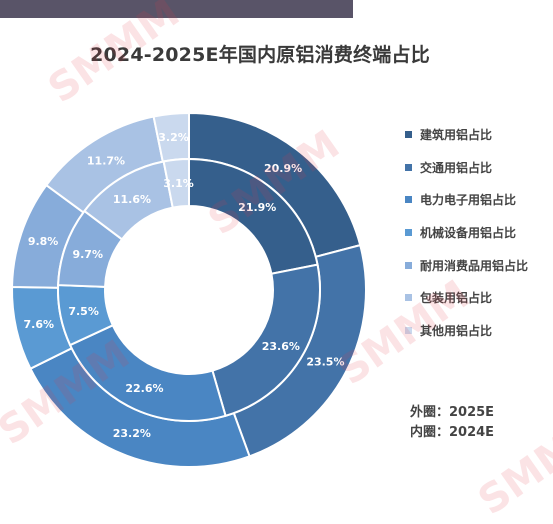 The image size is (553, 524). I want to click on outer-data-label-2: 23.2%, so click(132, 433).